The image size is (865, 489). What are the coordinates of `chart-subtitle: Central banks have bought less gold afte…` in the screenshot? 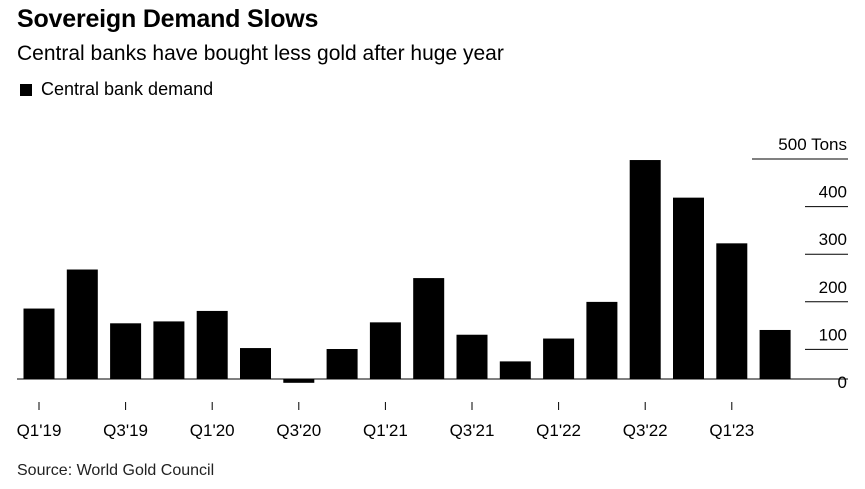 It's located at (260, 53).